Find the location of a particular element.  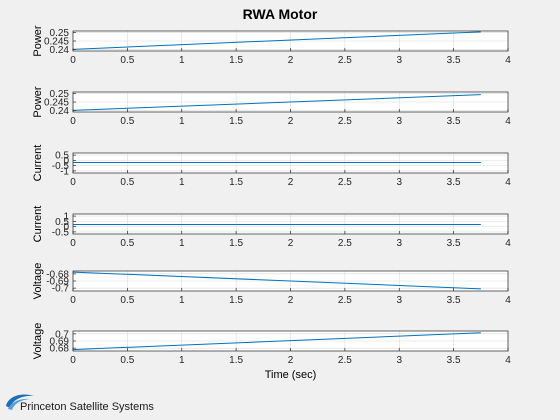

y-tick-label: -0.69 is located at coordinates (57, 282).